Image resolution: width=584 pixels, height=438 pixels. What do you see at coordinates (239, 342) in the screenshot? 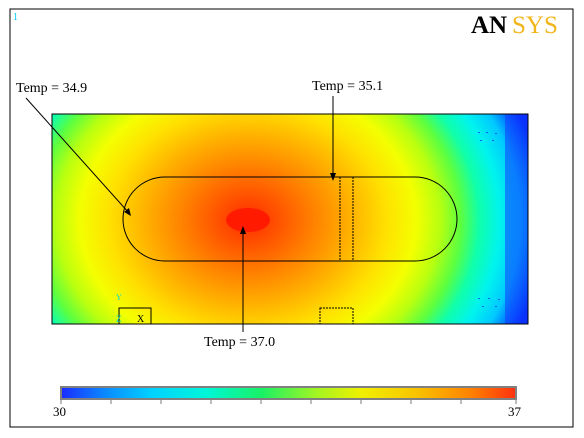
I see `annotation-label: Temp = 37.0` at bounding box center [239, 342].